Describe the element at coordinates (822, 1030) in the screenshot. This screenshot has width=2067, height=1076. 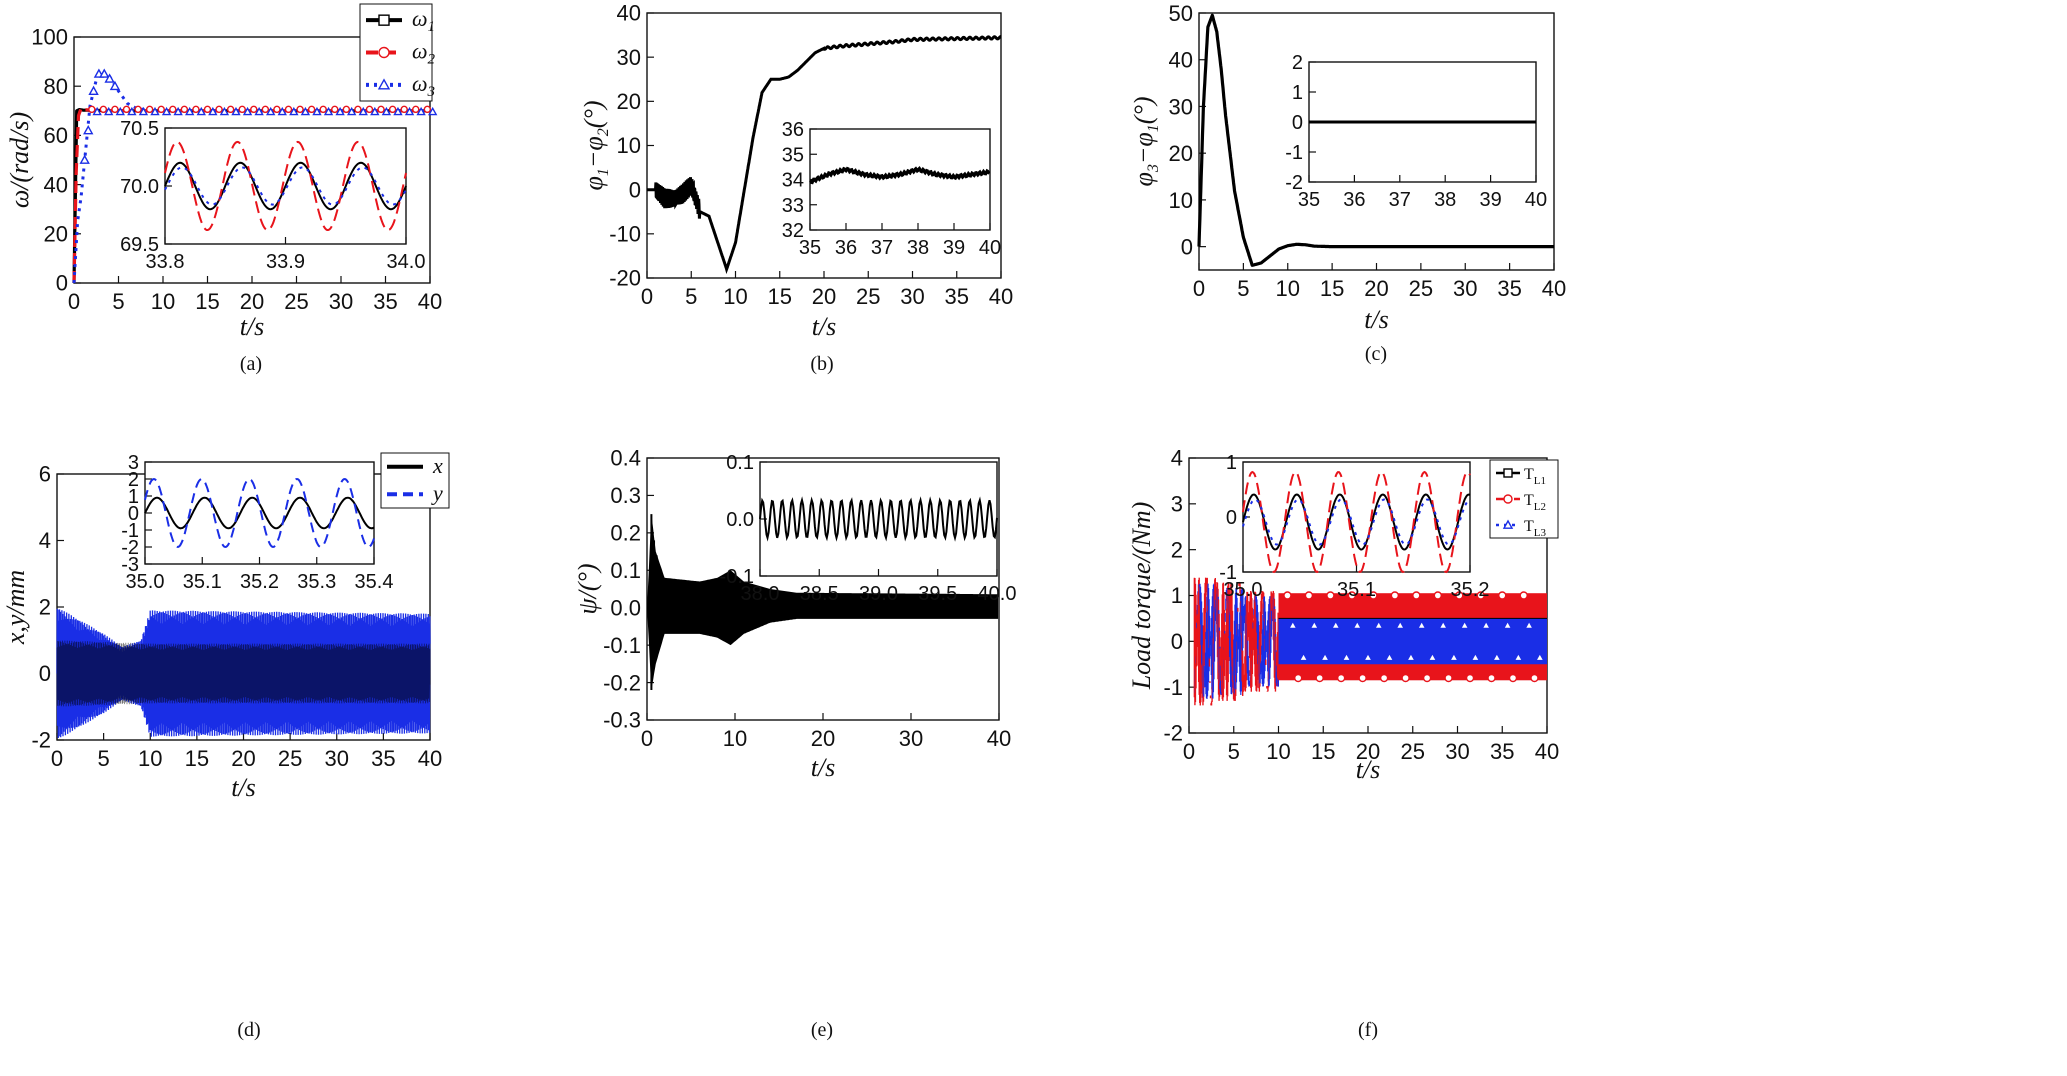
I see `panel-caption: (e)` at that location.